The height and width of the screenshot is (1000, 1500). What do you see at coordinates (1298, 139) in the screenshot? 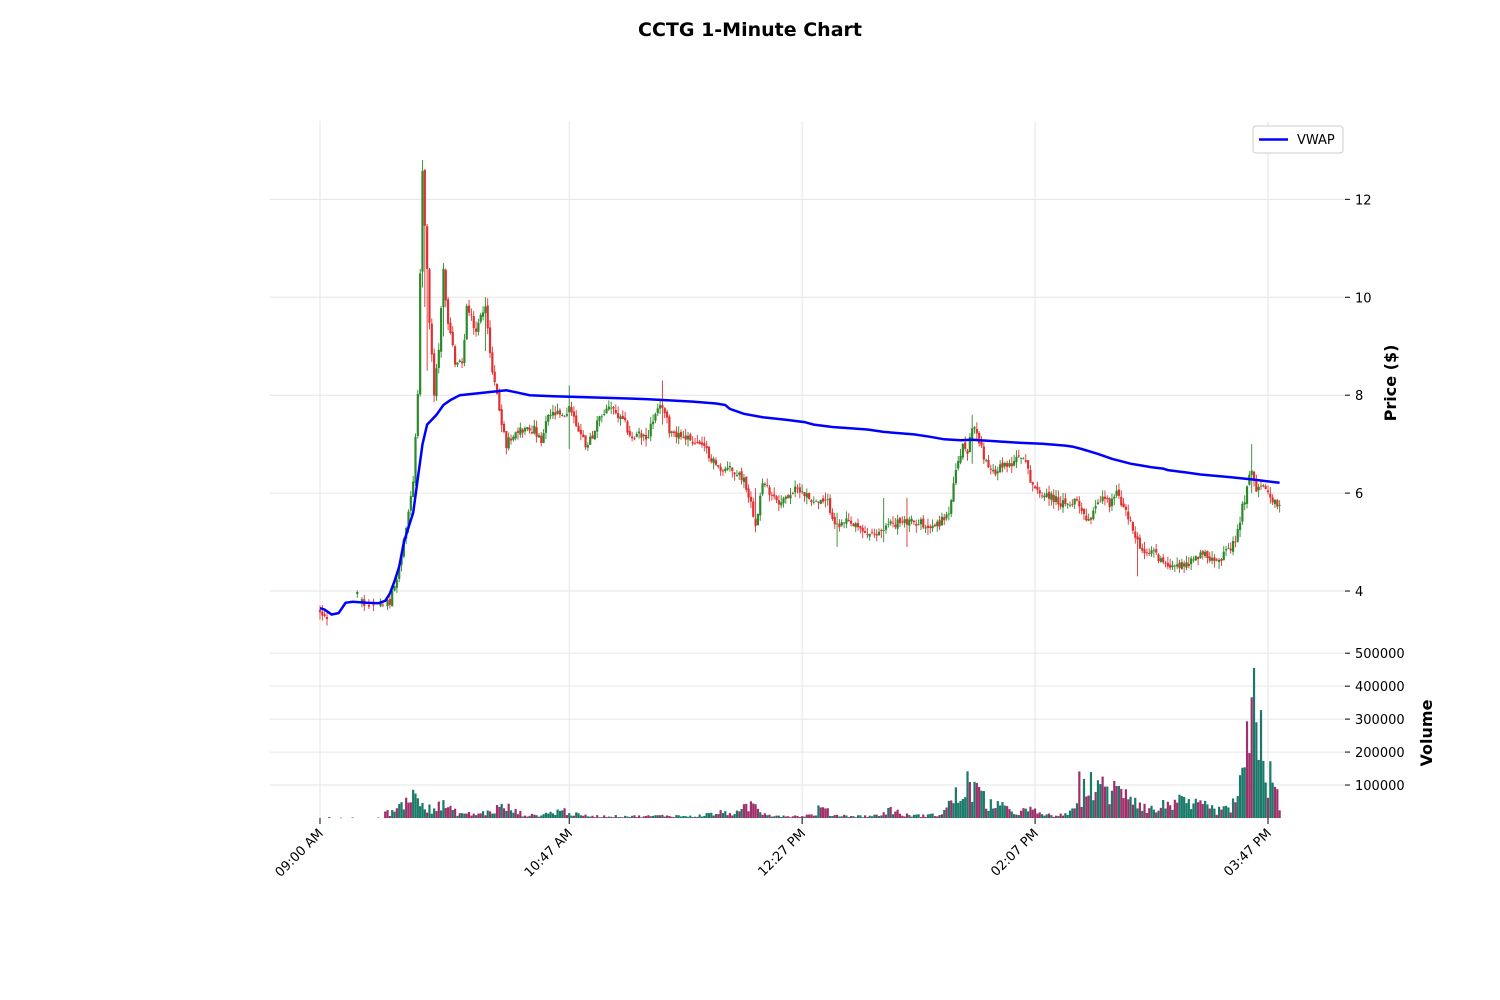
I see `legend-box` at bounding box center [1298, 139].